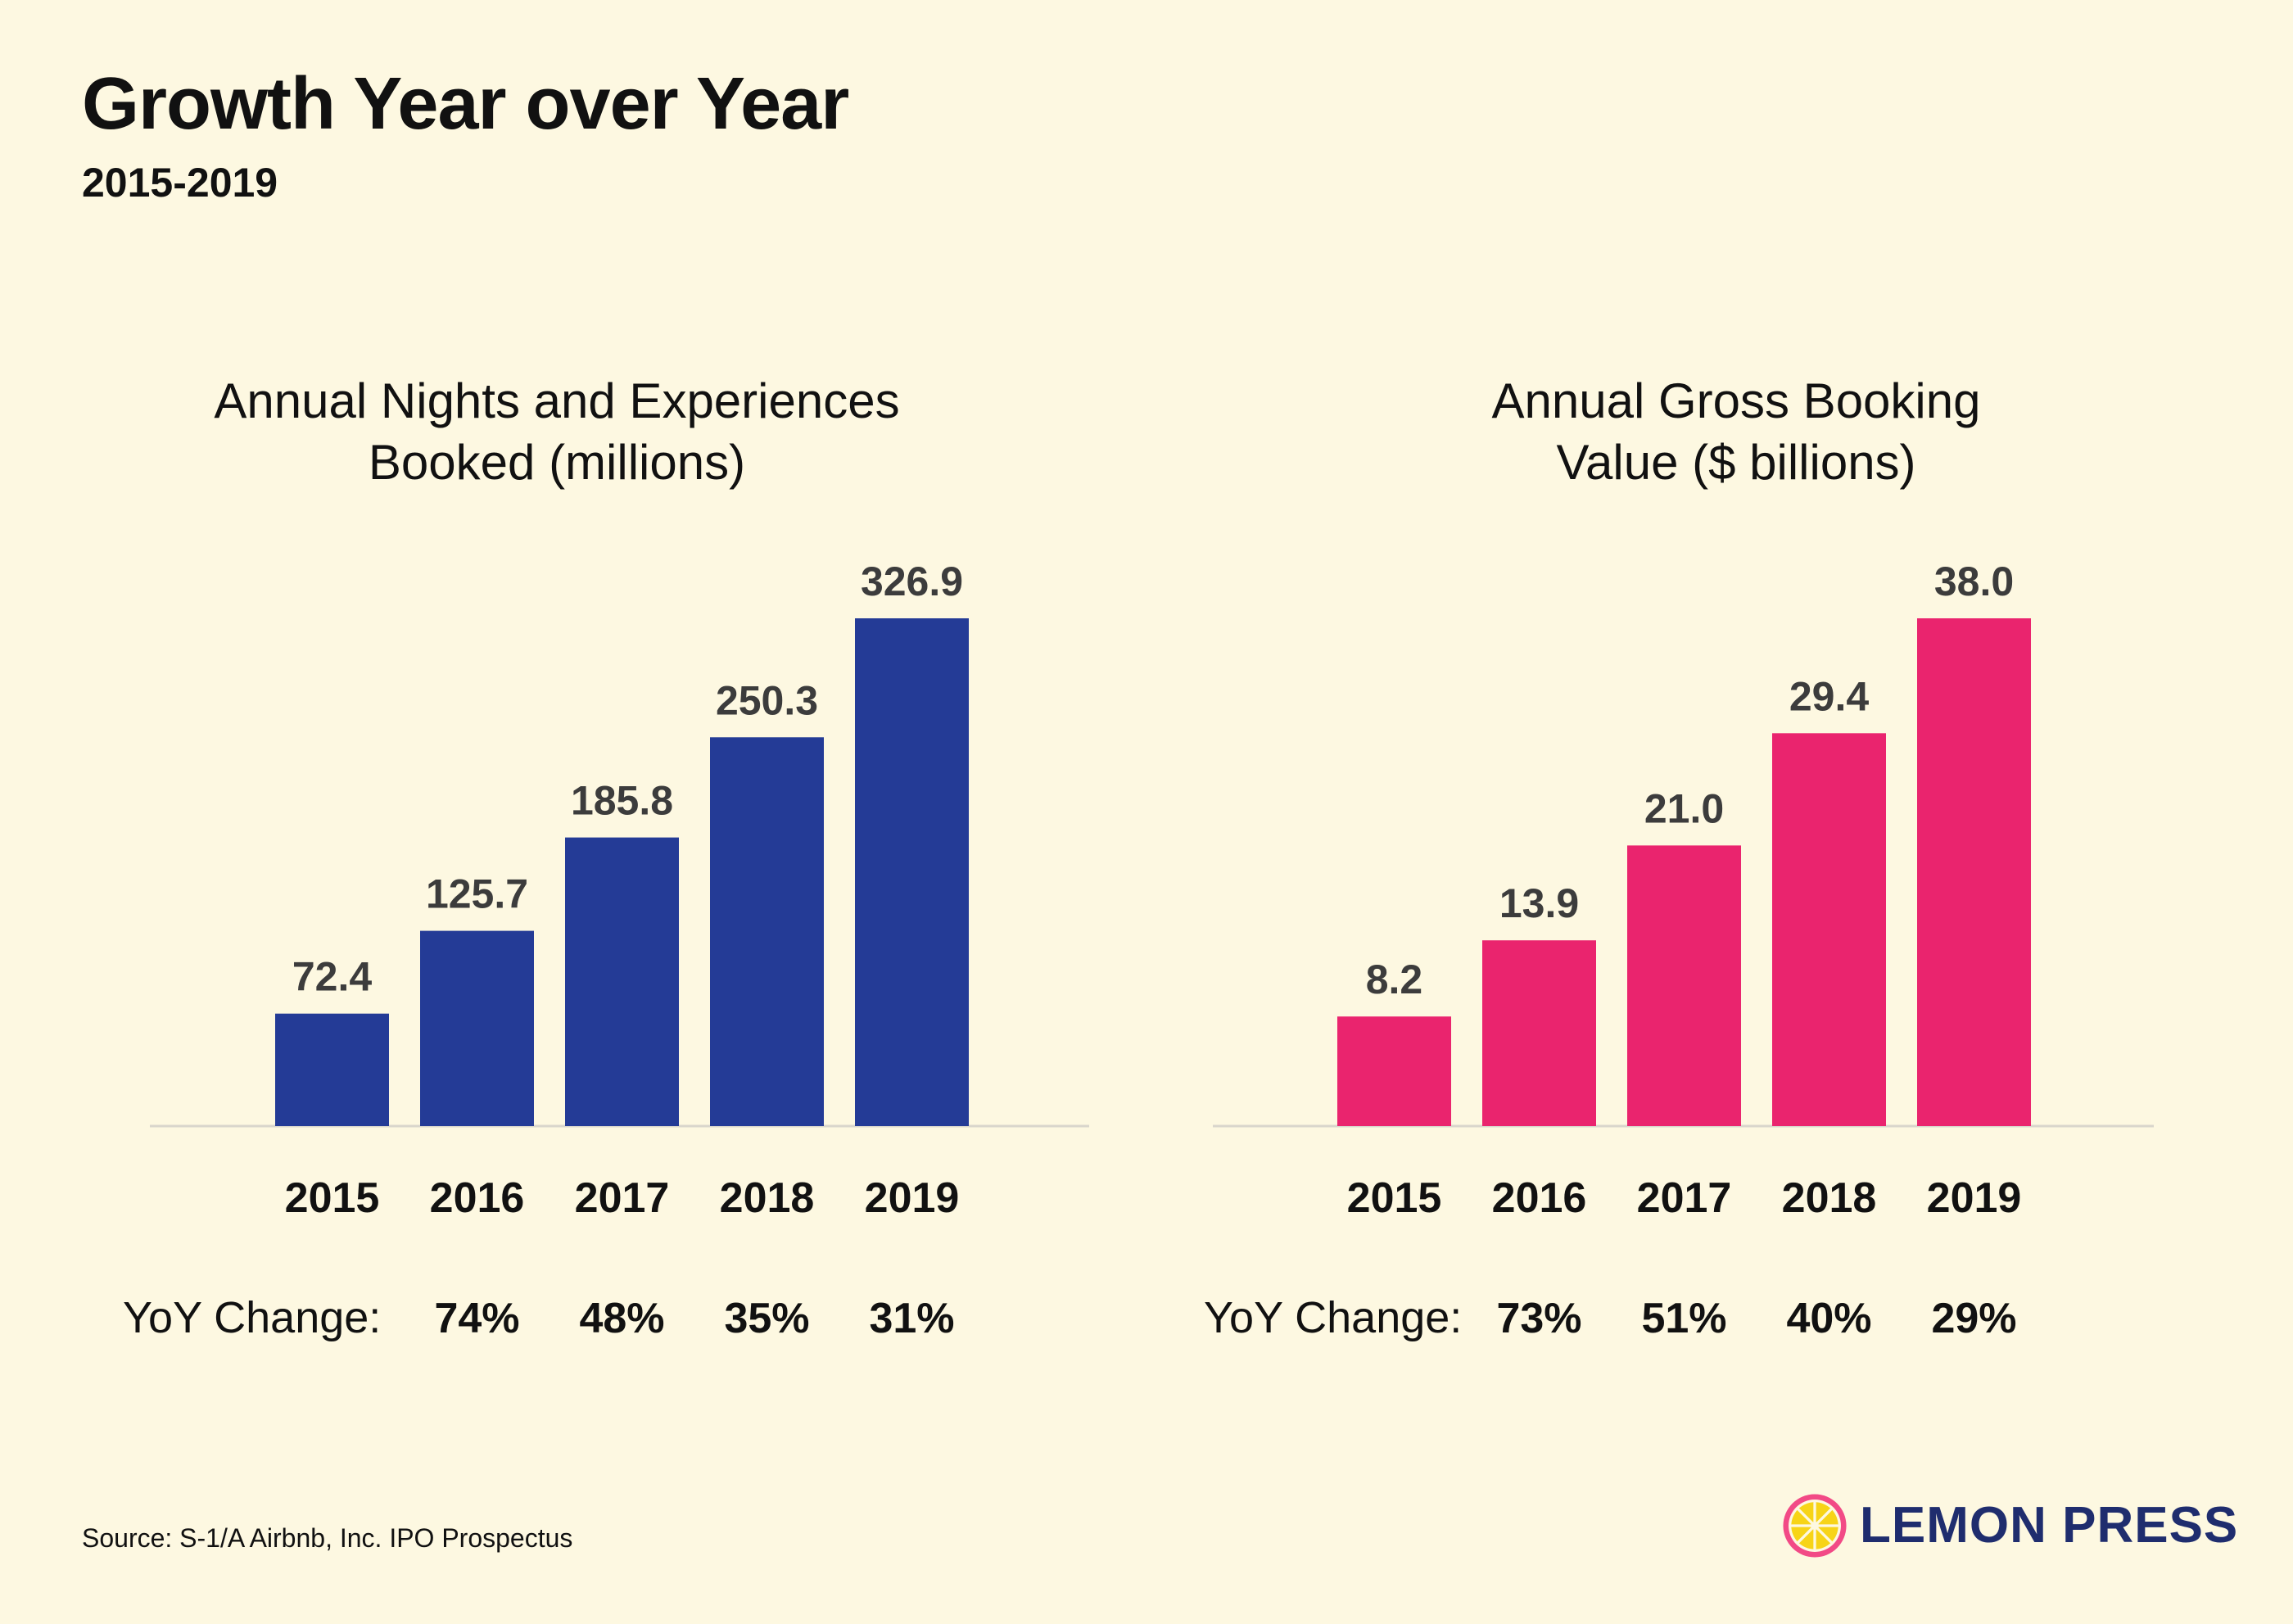 The width and height of the screenshot is (2293, 1624). Describe the element at coordinates (180, 183) in the screenshot. I see `page-subtitle: 2015-2019` at that location.